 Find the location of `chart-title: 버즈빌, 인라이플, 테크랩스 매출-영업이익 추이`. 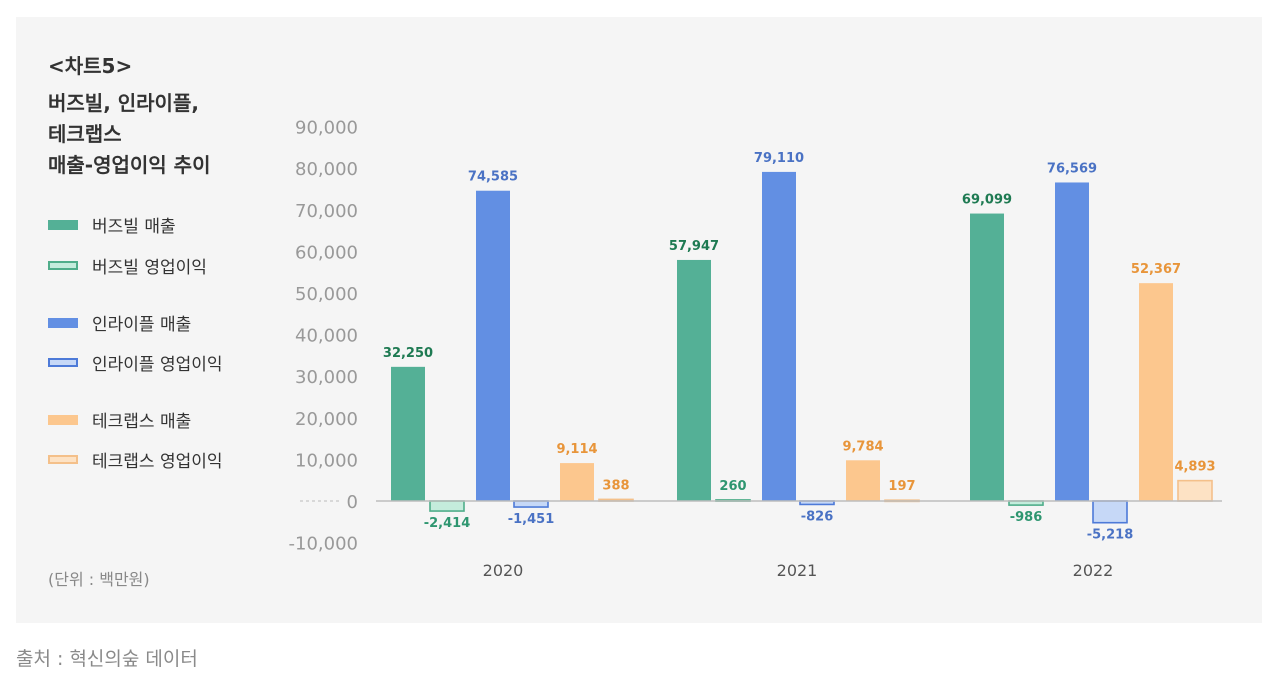

chart-title: 버즈빌, 인라이플, 테크랩스 매출-영업이익 추이 is located at coordinates (129, 134).